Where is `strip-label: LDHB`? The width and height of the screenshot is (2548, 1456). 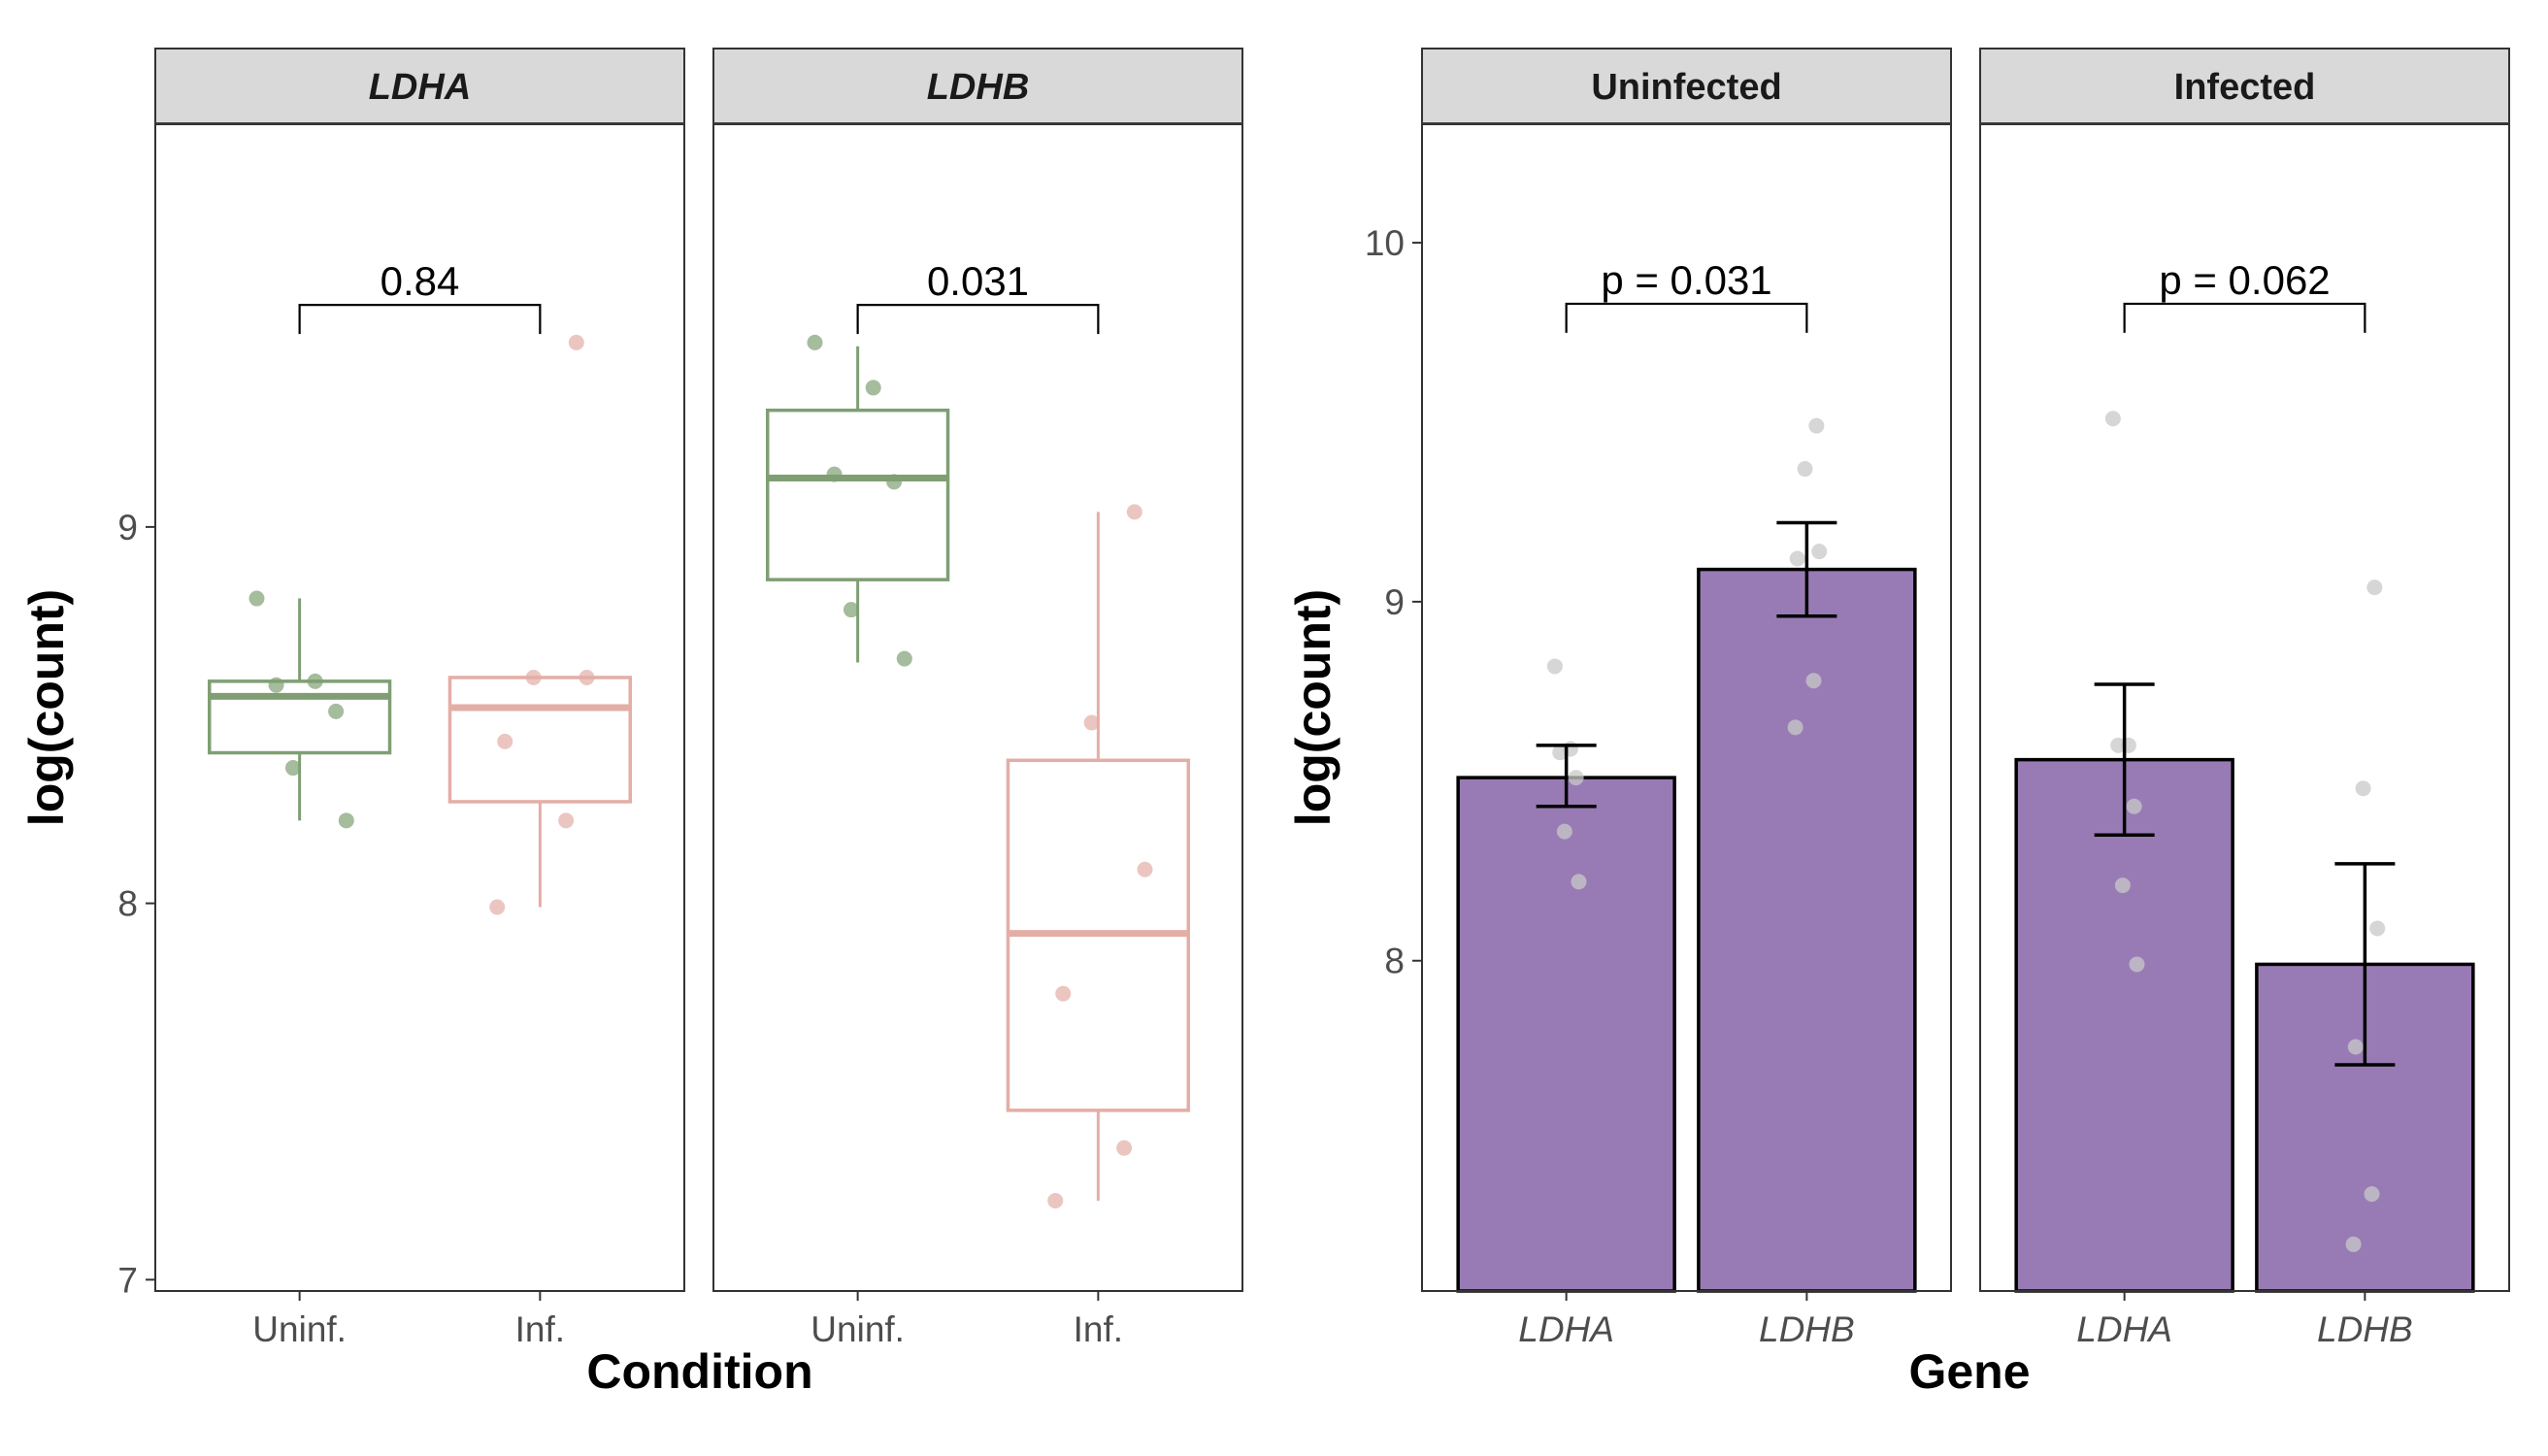
strip-label: LDHB is located at coordinates (978, 87).